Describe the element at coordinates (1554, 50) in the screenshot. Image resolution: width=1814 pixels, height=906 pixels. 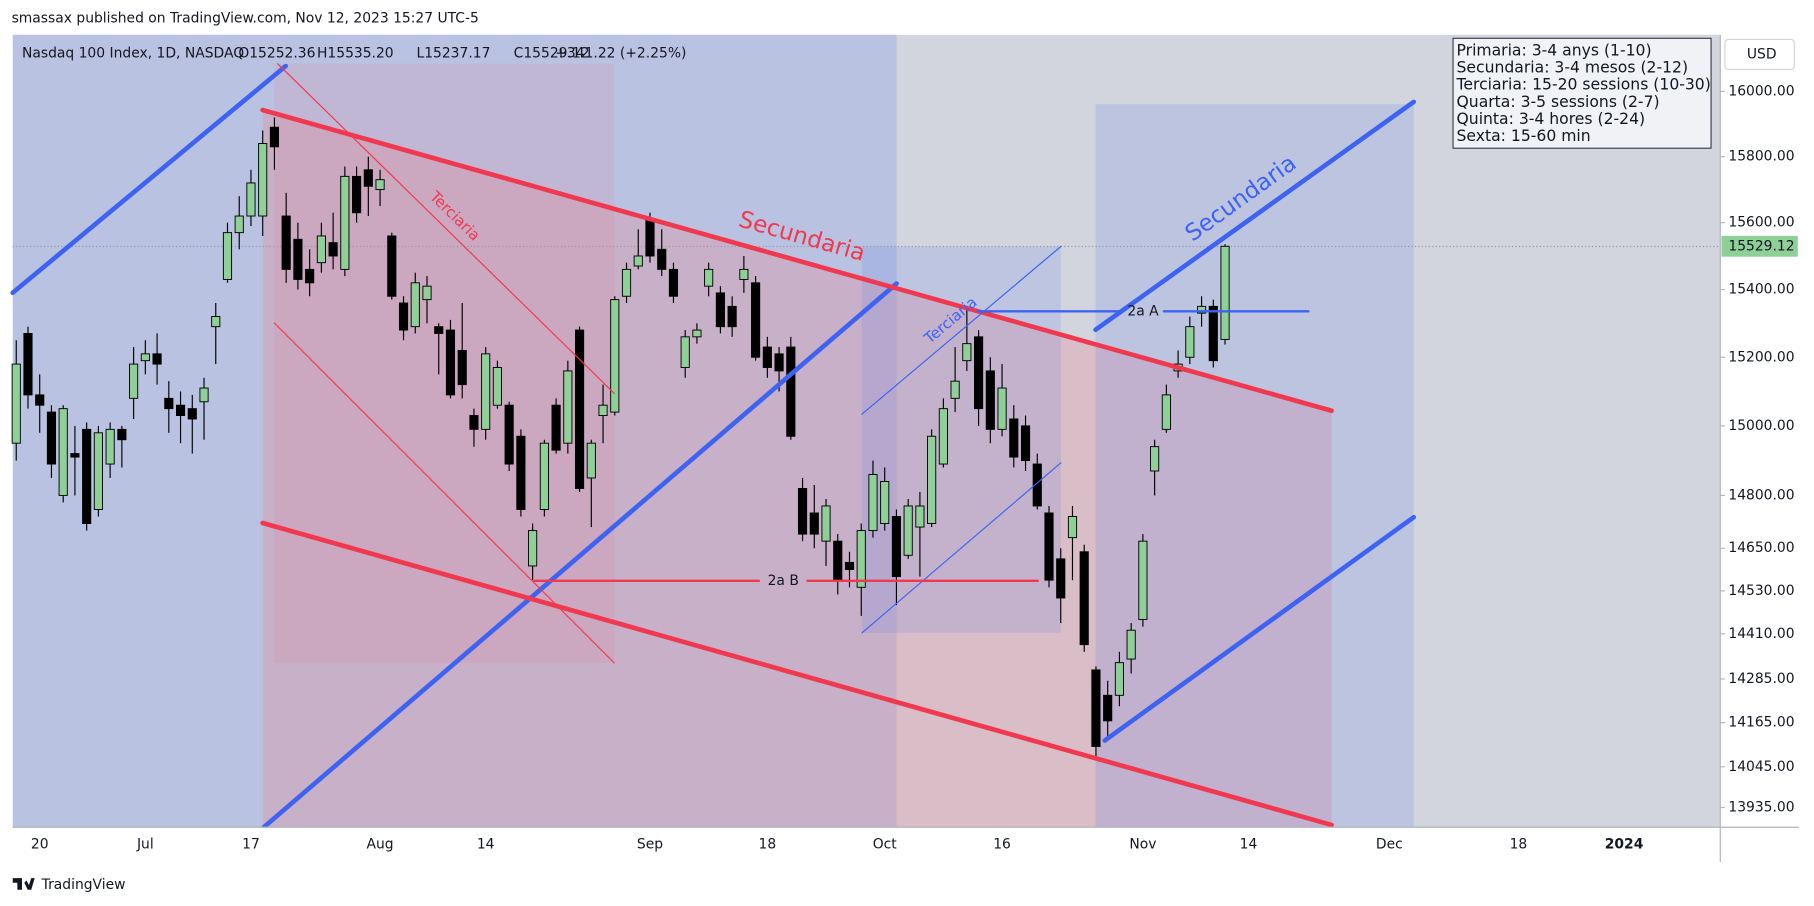
I see `note-line: Primaria: 3-4 anys (1-10)` at that location.